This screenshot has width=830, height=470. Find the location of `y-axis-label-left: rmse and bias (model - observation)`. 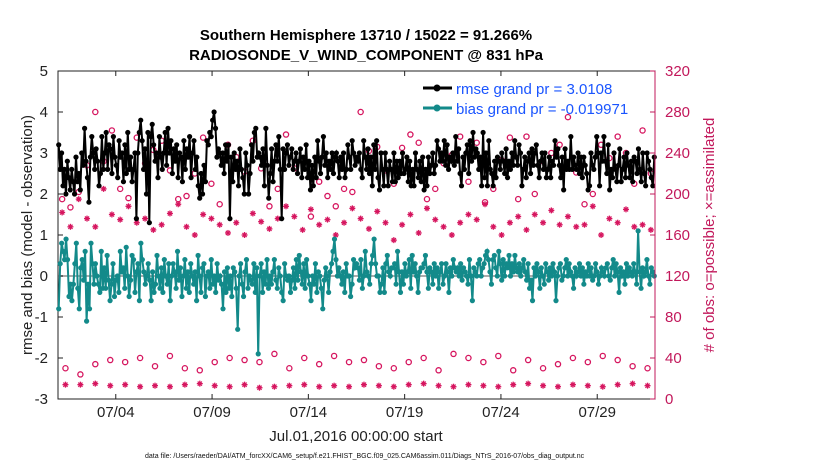

y-axis-label-left: rmse and bias (model - observation) is located at coordinates (27, 235).